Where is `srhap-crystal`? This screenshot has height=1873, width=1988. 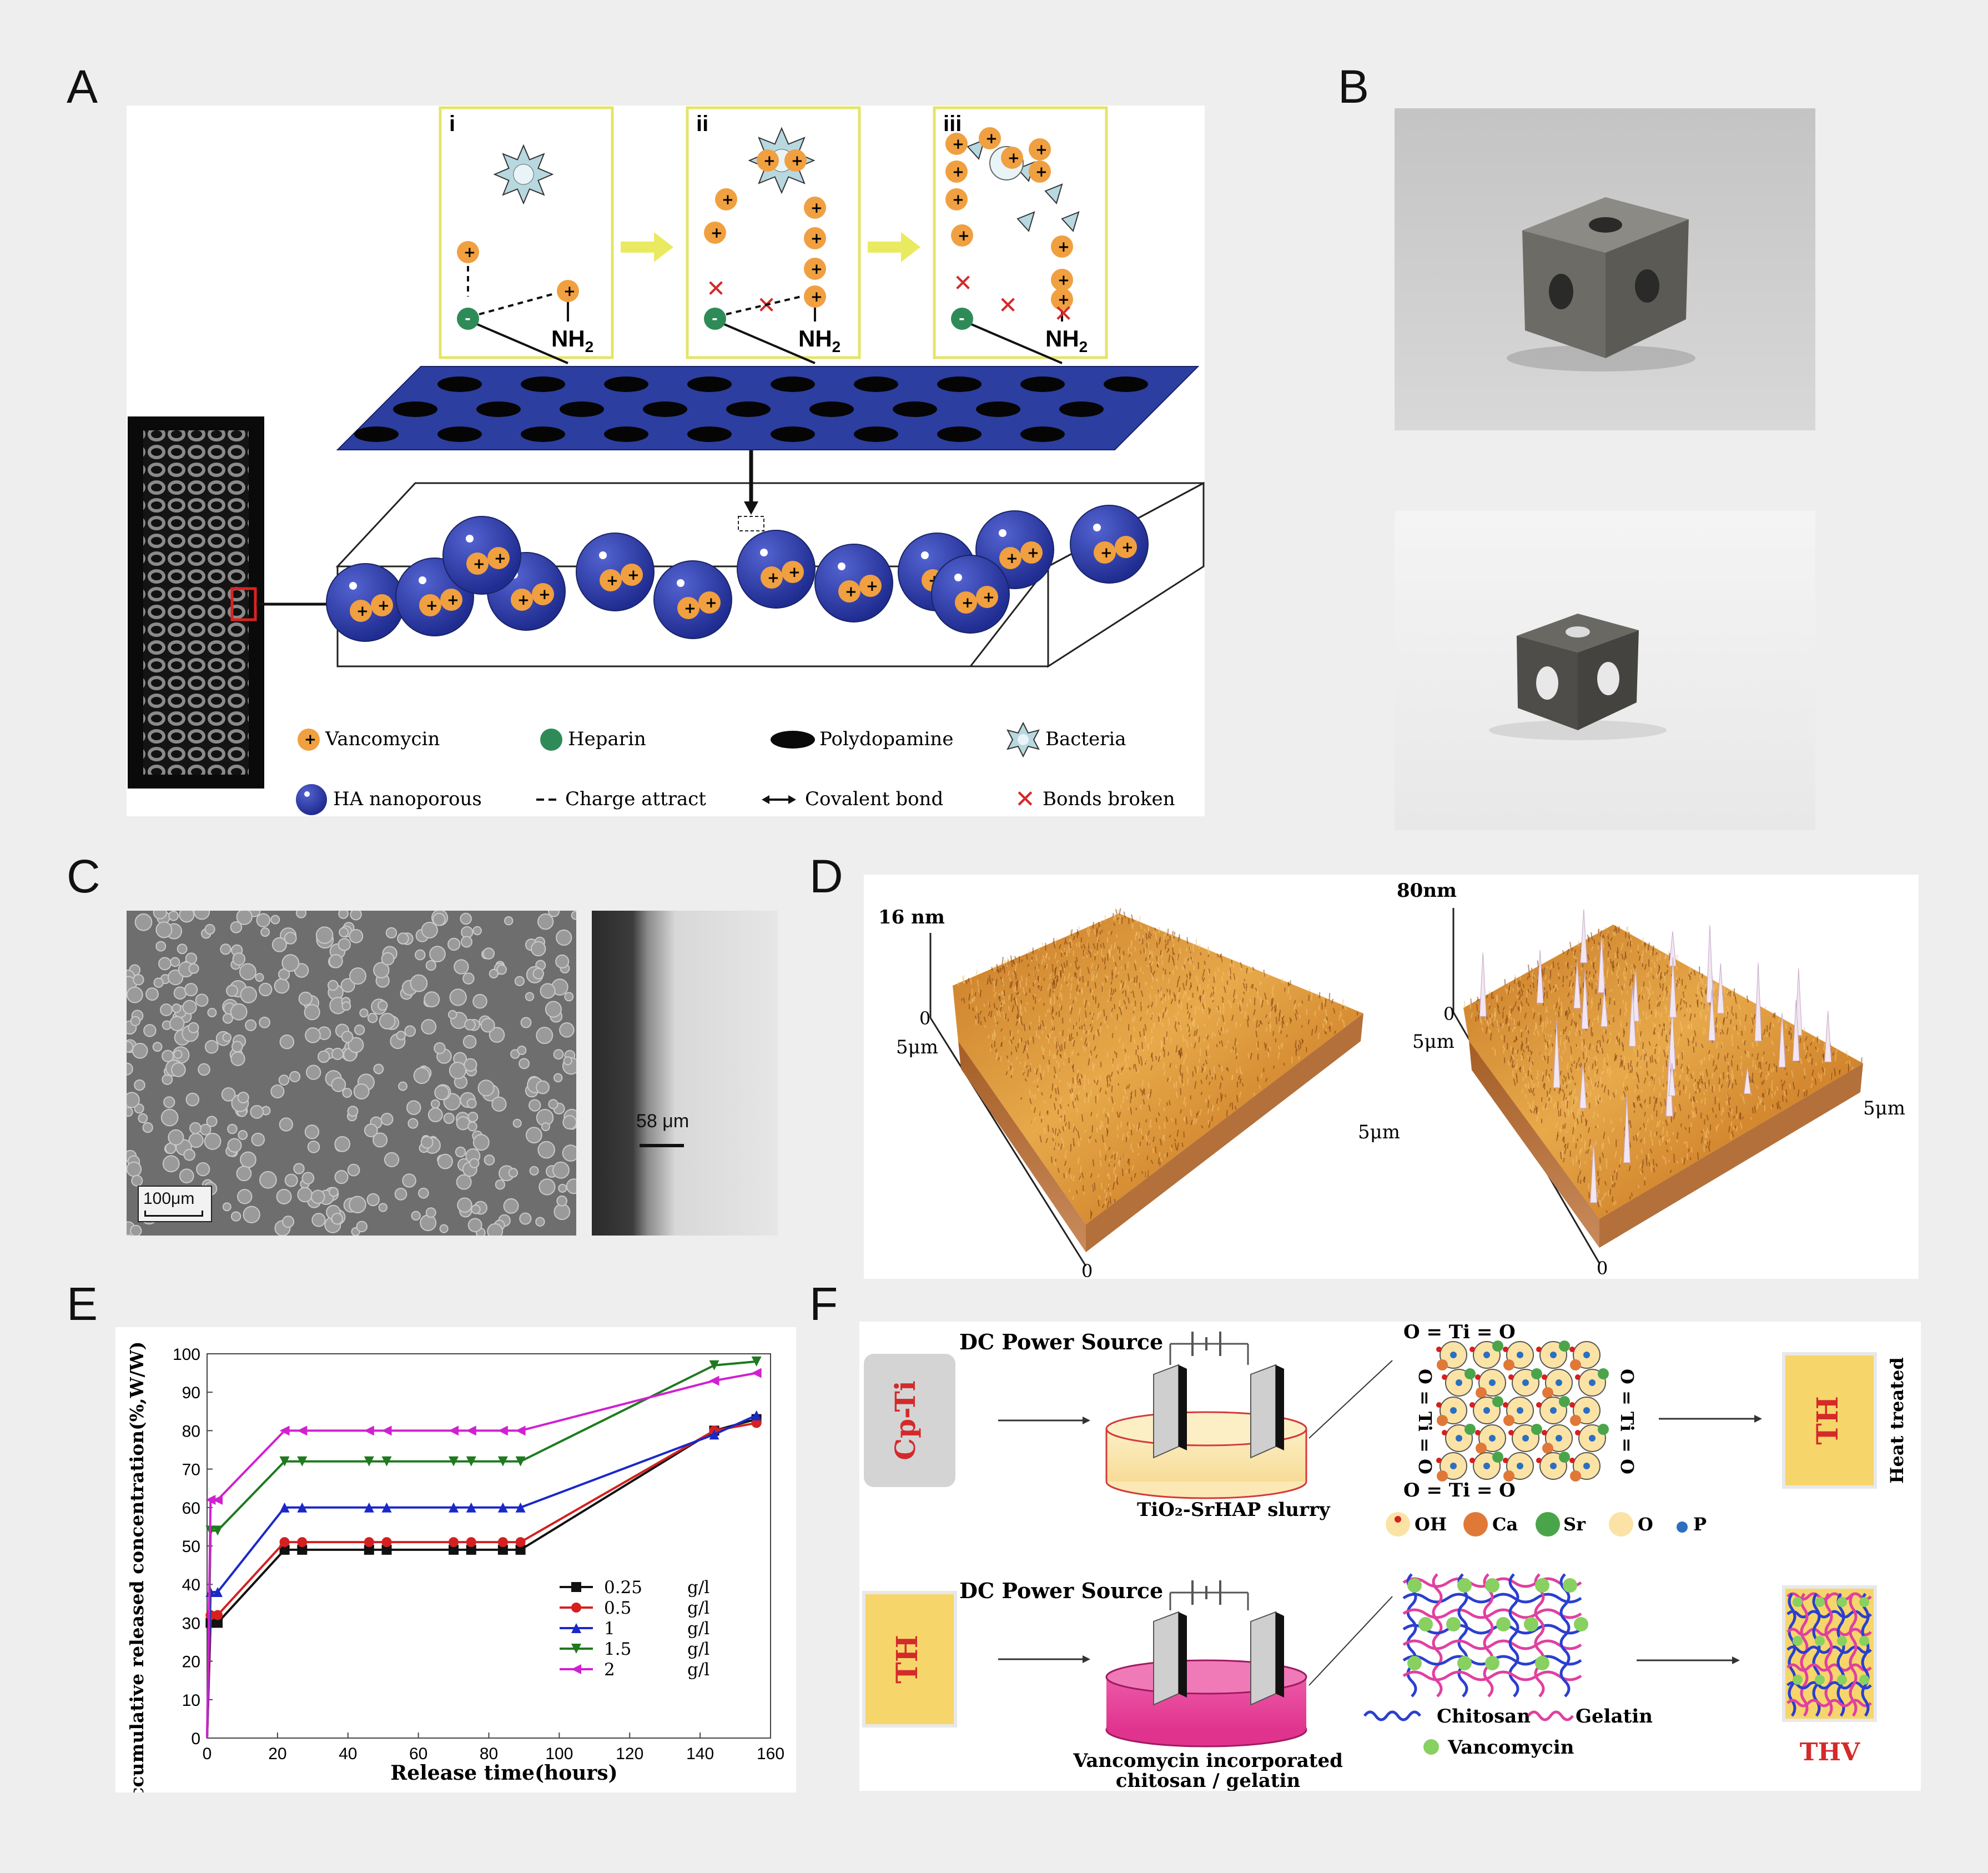 srhap-crystal is located at coordinates (1522, 1411).